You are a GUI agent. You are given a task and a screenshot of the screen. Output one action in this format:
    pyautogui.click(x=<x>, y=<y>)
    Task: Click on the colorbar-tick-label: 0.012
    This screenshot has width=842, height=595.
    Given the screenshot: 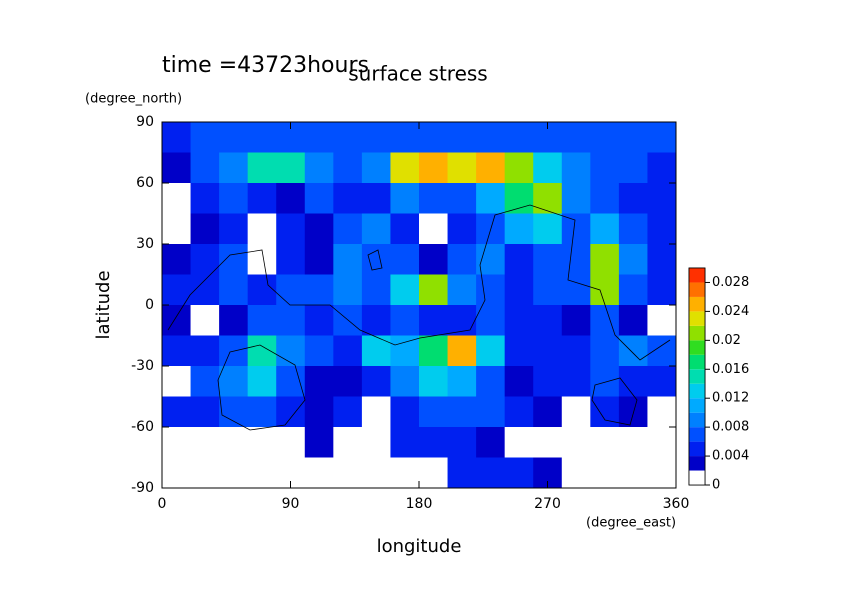 What is the action you would take?
    pyautogui.click(x=730, y=398)
    